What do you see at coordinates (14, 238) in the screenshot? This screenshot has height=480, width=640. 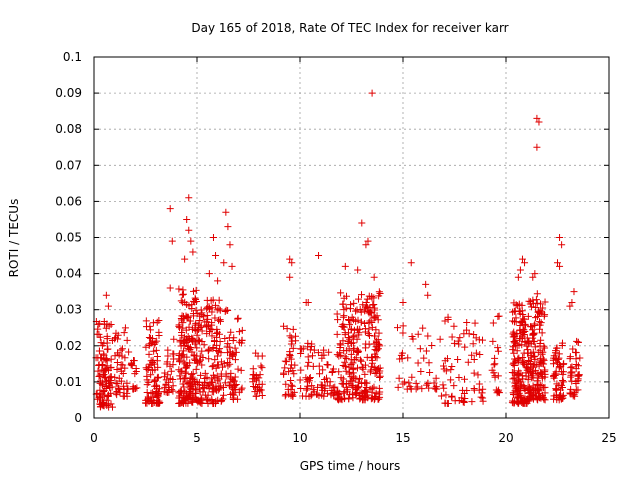 I see `y-axis-label: ROTI / TECUs` at bounding box center [14, 238].